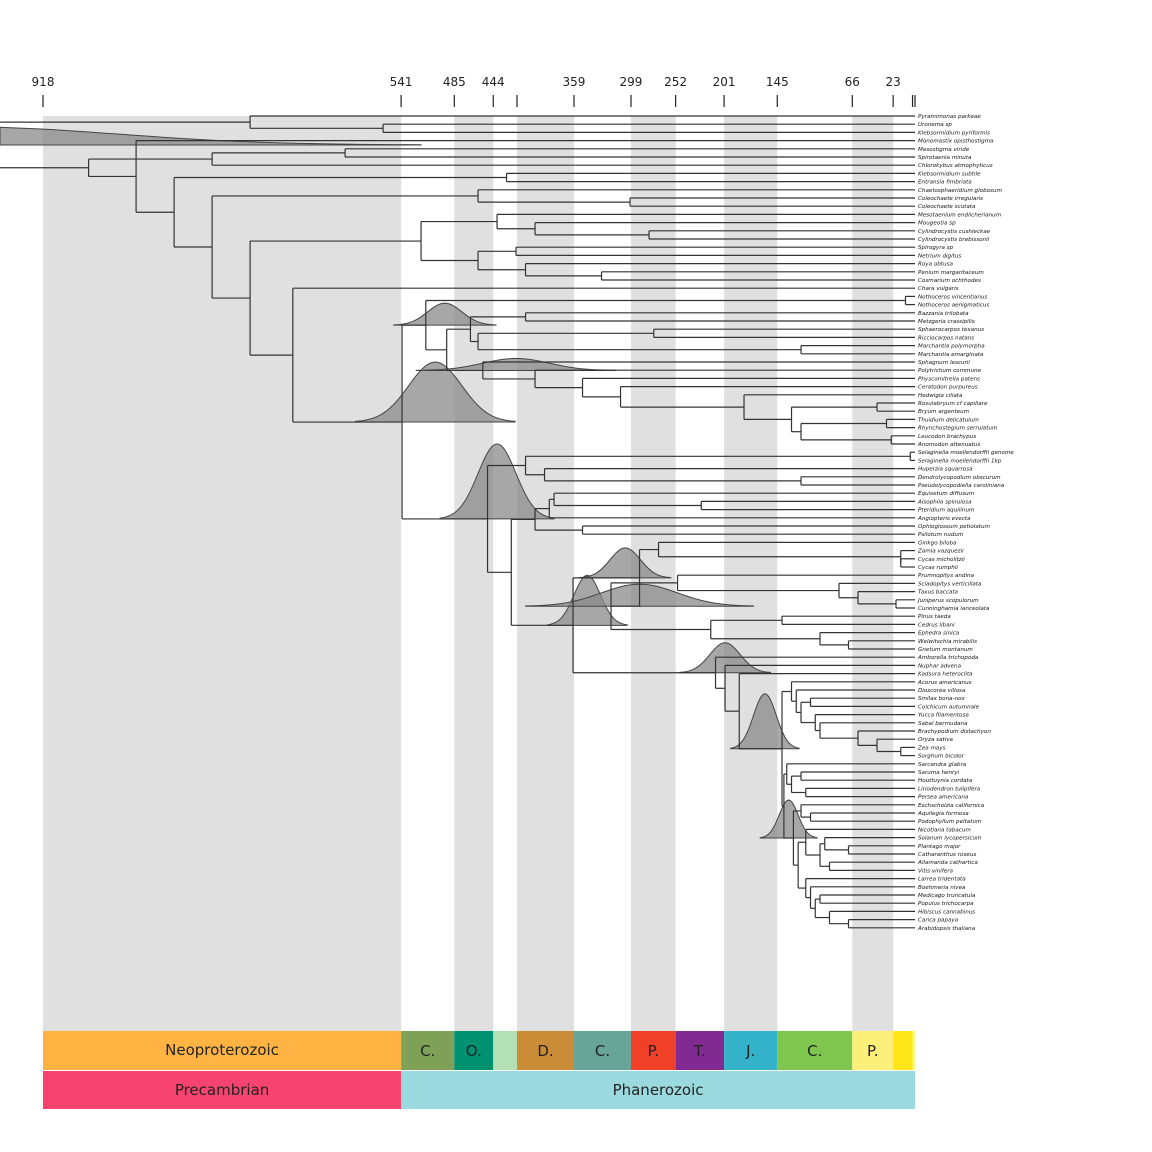 The image size is (1152, 1152). Describe the element at coordinates (953, 306) in the screenshot. I see `taxon-label-23: Nothoceros aenigmaticus` at that location.